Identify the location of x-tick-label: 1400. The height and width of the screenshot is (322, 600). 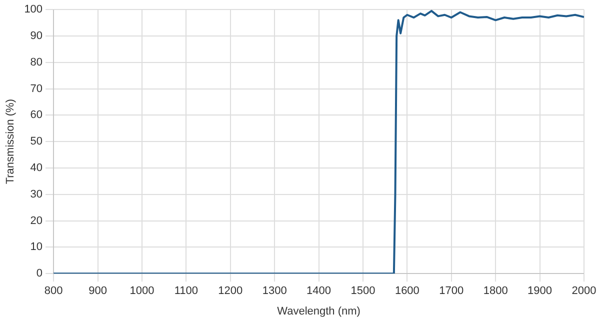
(319, 291).